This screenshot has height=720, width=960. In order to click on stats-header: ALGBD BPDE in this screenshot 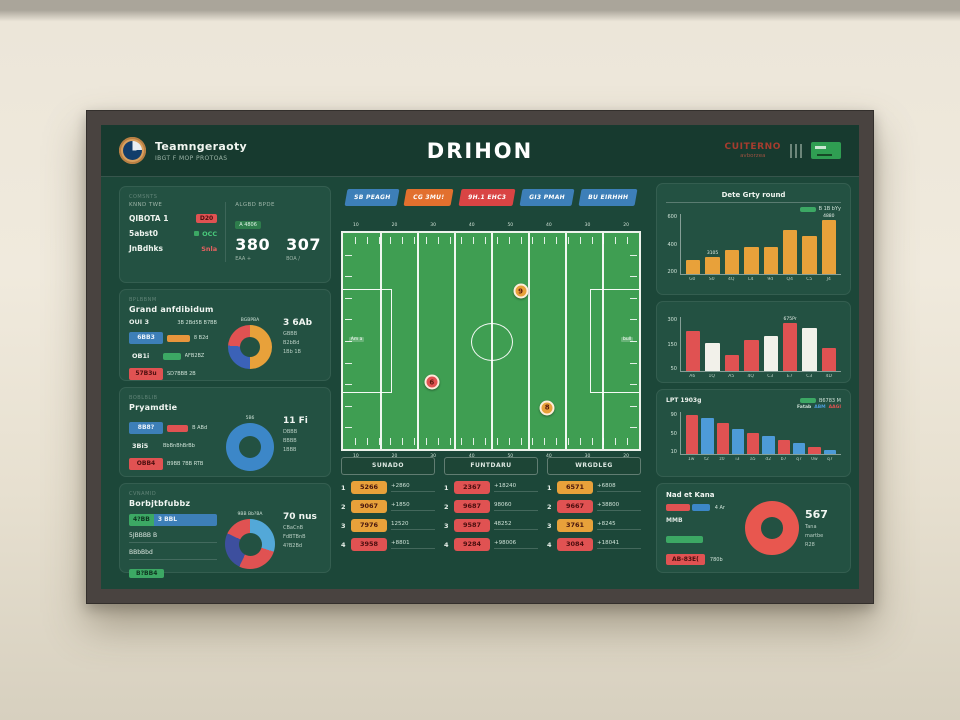, I will do `click(255, 205)`.